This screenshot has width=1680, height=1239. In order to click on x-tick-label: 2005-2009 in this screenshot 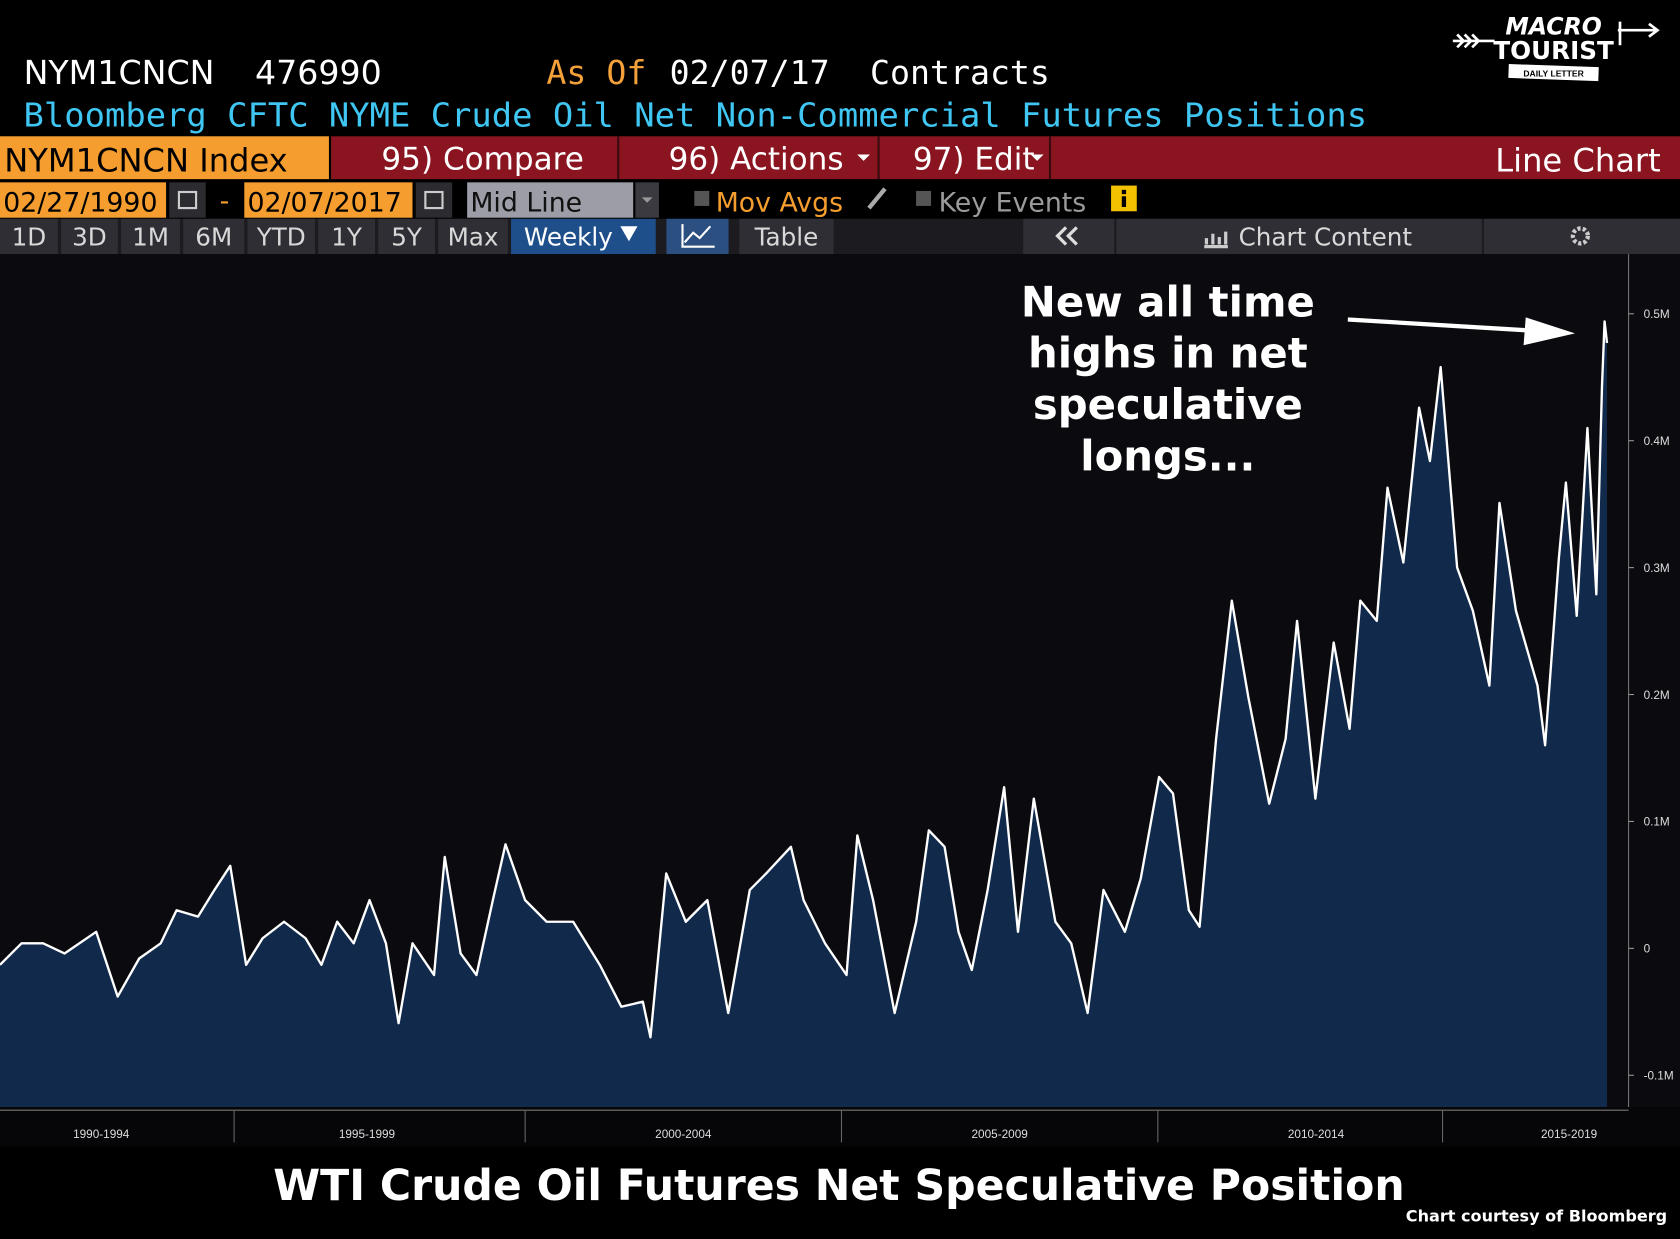, I will do `click(1000, 1134)`.